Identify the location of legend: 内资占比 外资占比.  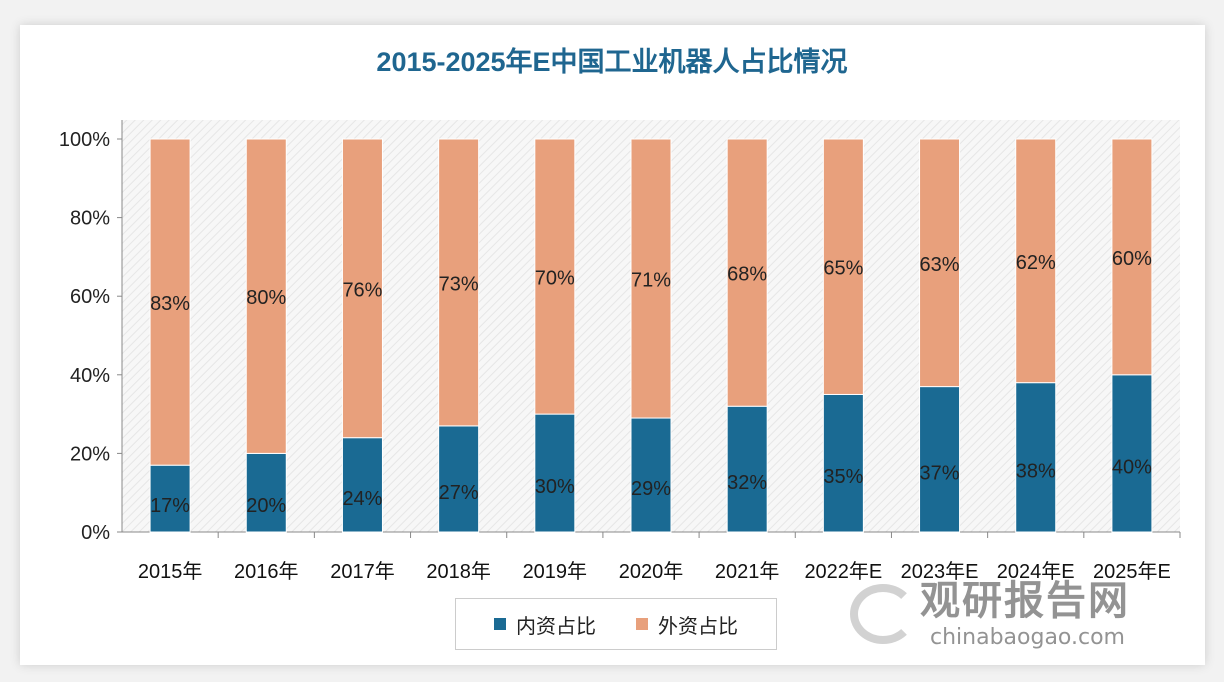
(616, 624).